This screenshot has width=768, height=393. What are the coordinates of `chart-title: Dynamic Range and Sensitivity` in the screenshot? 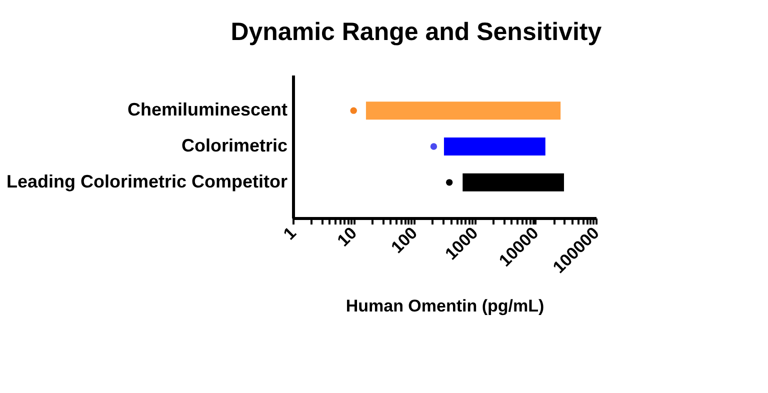 It's located at (416, 32).